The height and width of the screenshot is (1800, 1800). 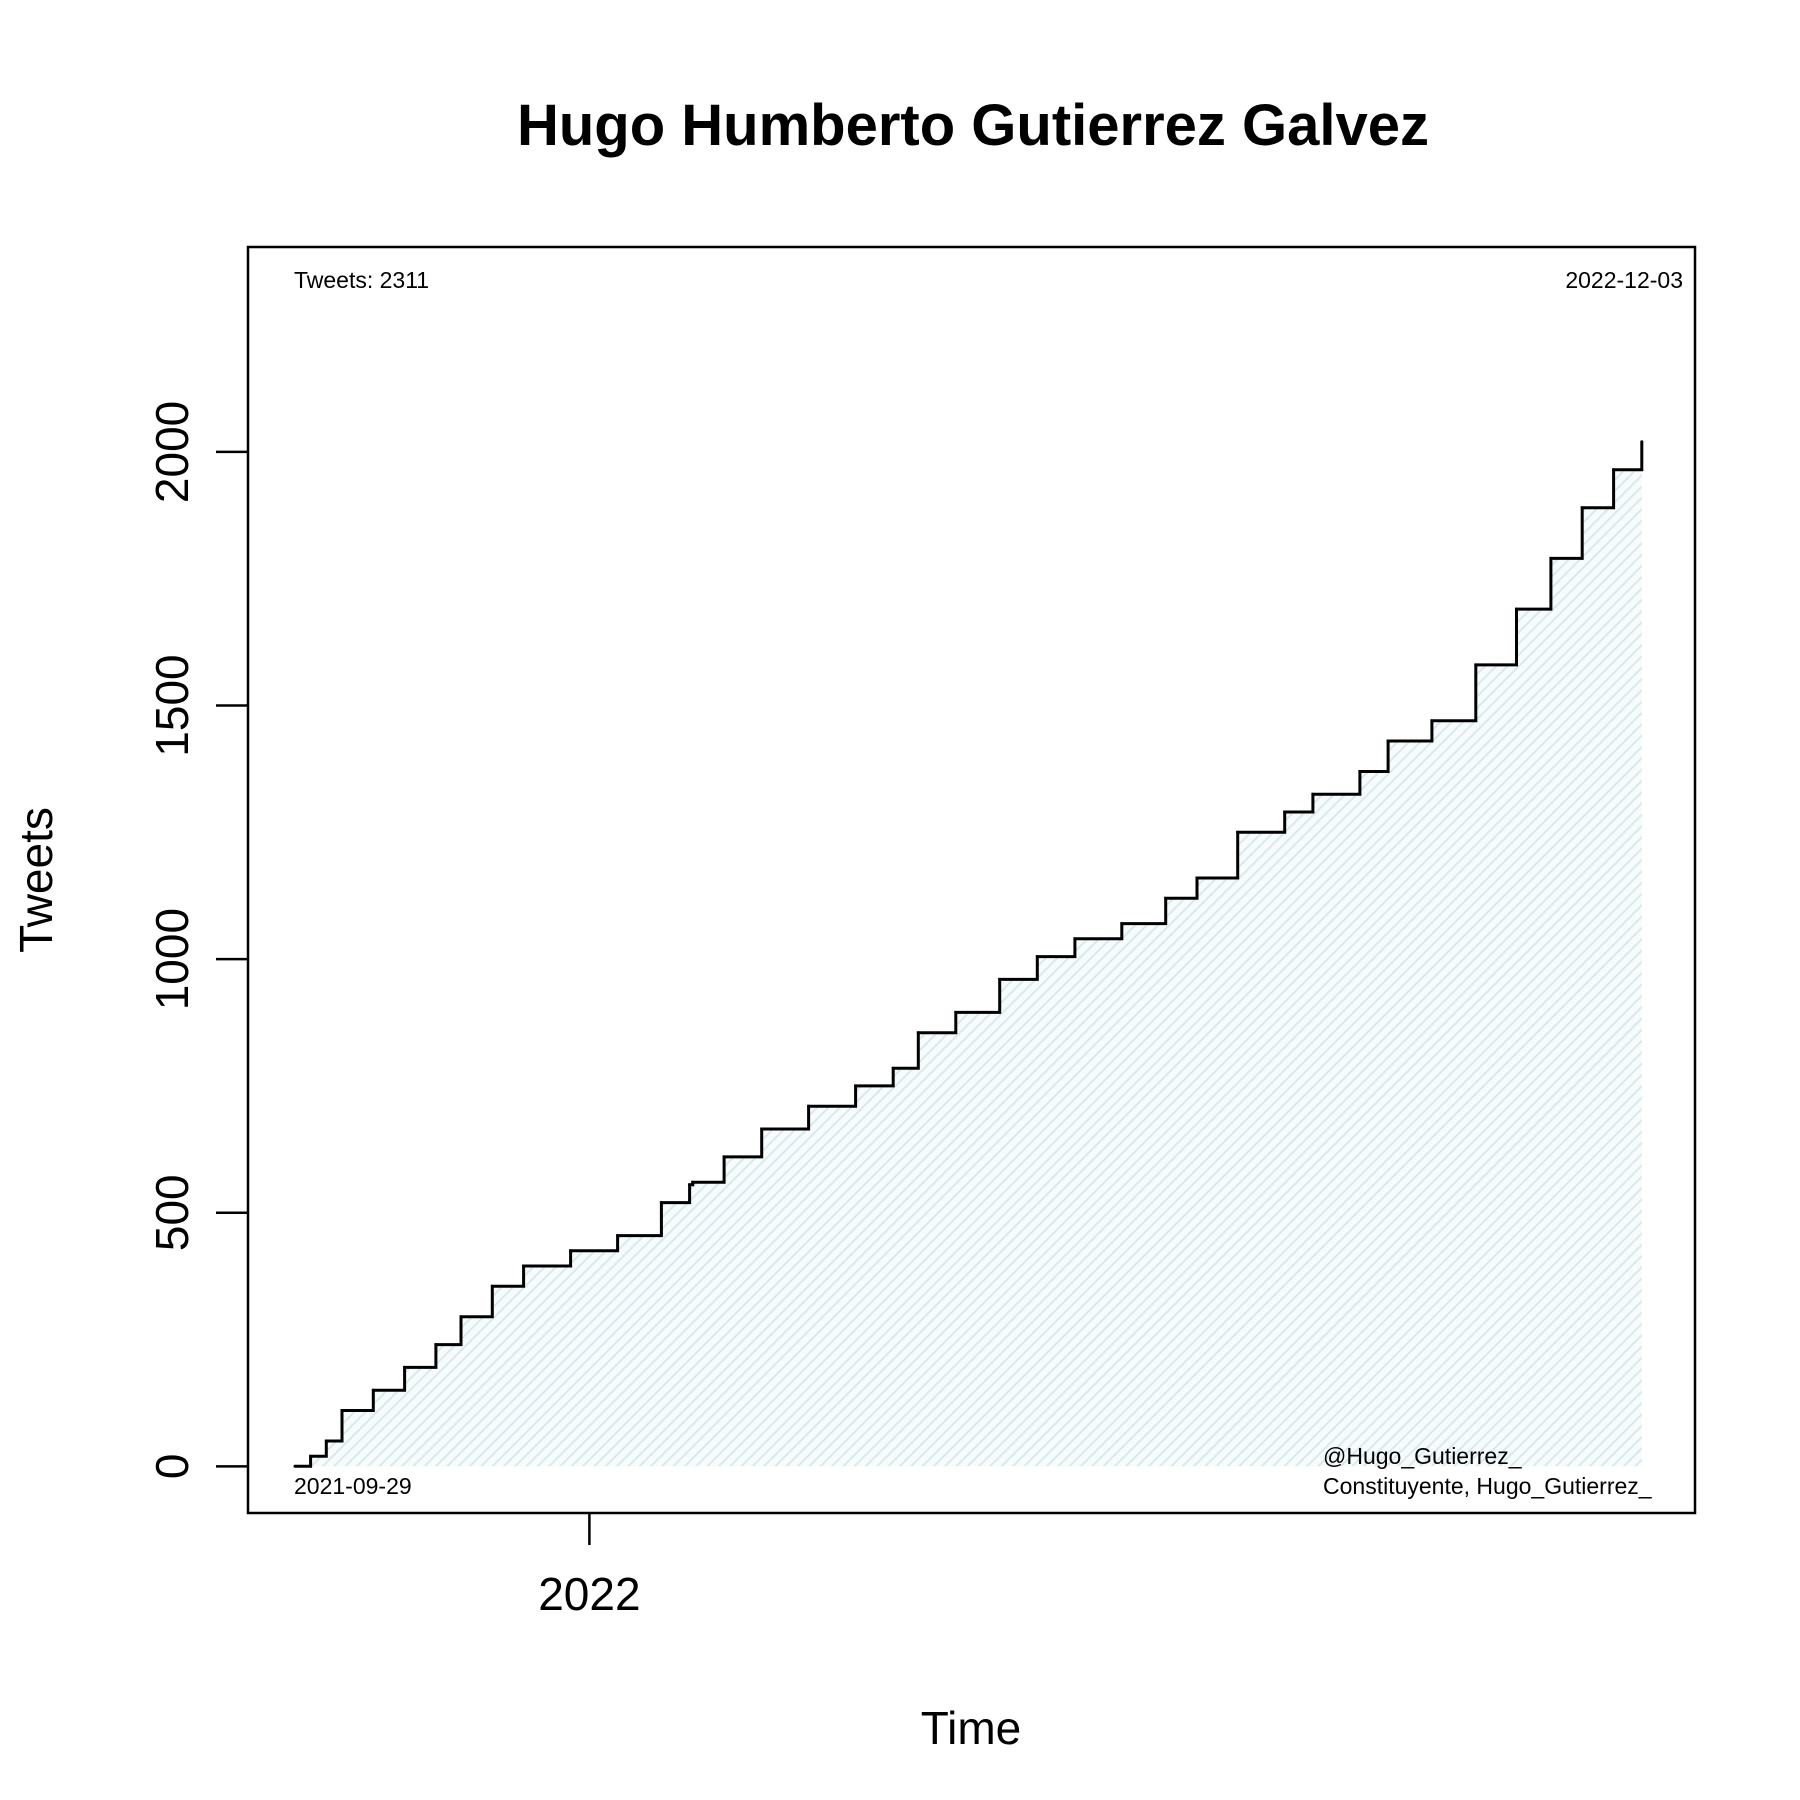 What do you see at coordinates (36, 880) in the screenshot?
I see `y-axis-title: Tweets` at bounding box center [36, 880].